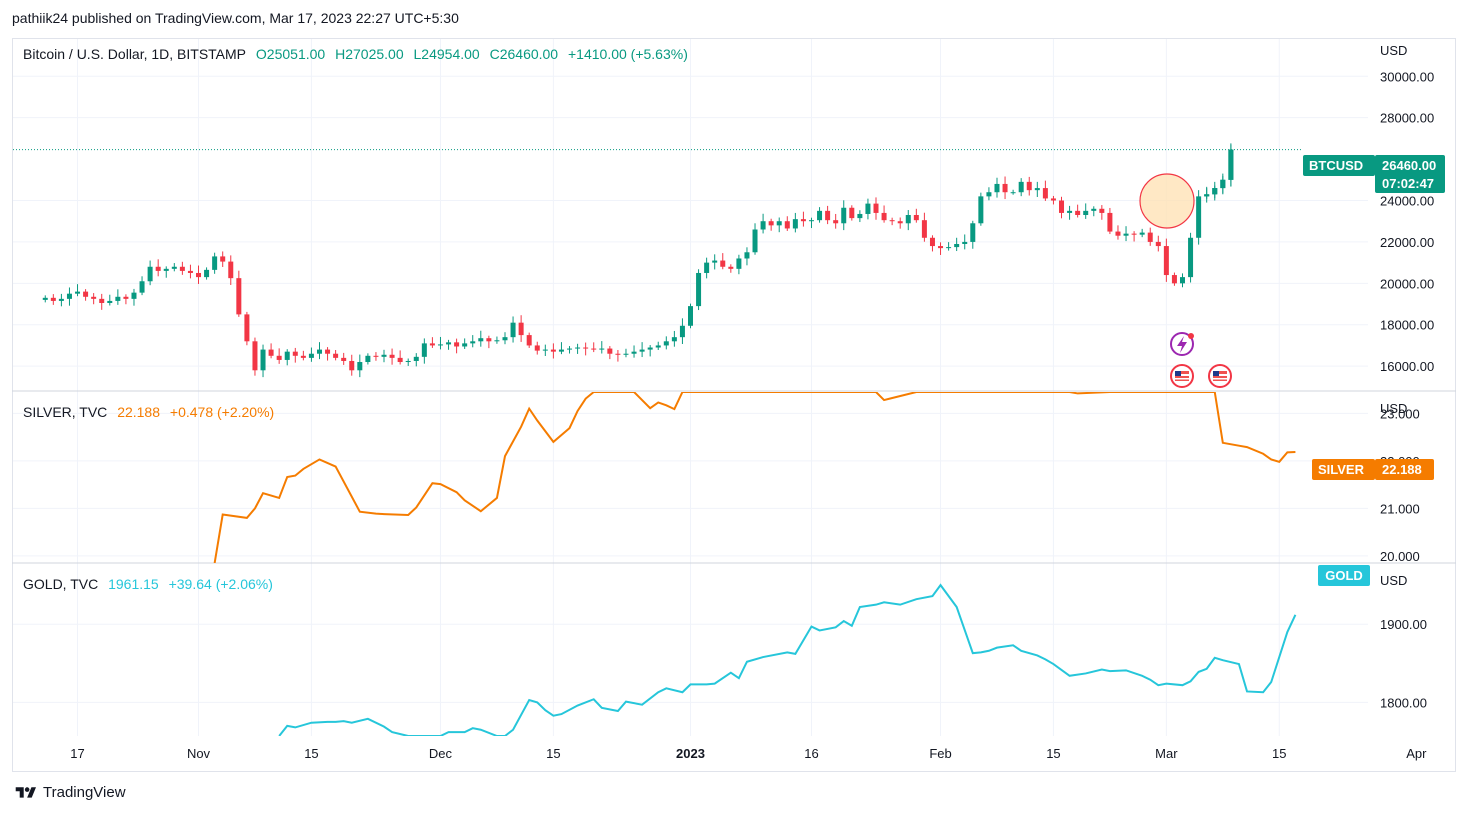 This screenshot has width=1469, height=815. Describe the element at coordinates (1402, 469) in the screenshot. I see `silver-badge-price: 22.188` at that location.